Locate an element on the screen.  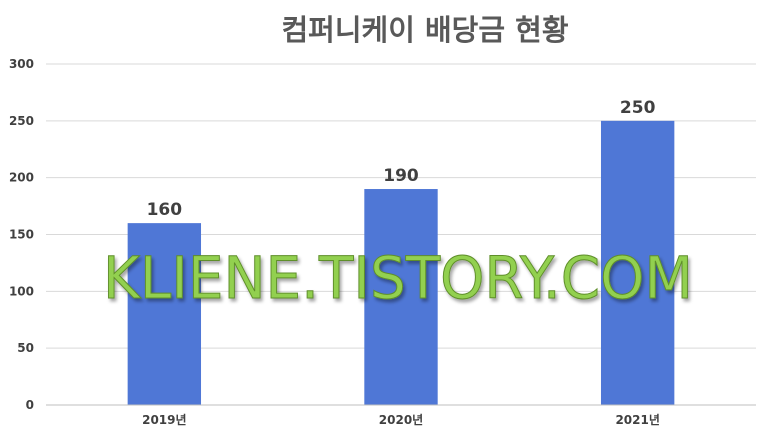
x-tick-label: 2021년 is located at coordinates (637, 420).